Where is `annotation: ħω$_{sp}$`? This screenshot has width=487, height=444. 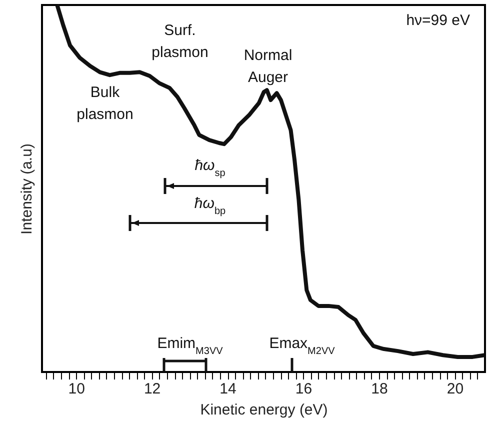 annotation: ħω$_{sp}$ is located at coordinates (210, 167).